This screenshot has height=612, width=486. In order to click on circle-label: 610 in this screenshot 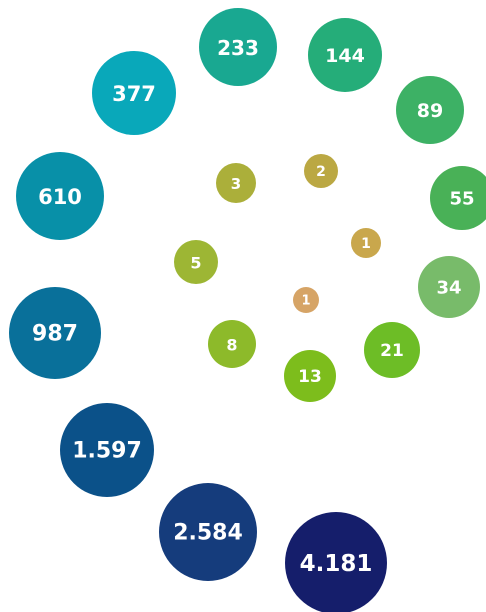, I will do `click(60, 197)`.